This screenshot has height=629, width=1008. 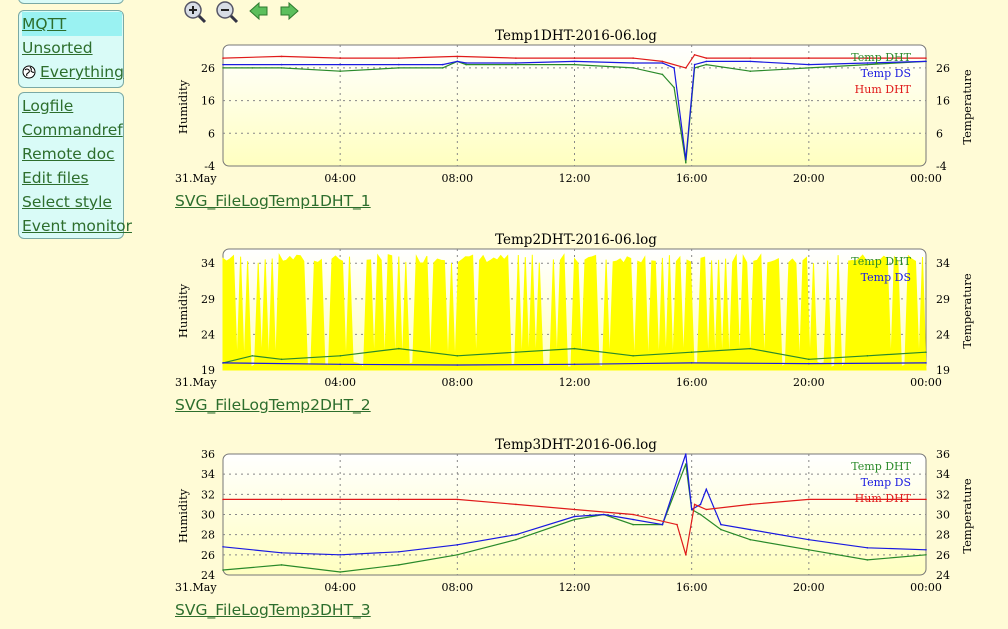 I want to click on plot-link-temp1: SVG_FileLogTemp1DHT_1, so click(x=273, y=201).